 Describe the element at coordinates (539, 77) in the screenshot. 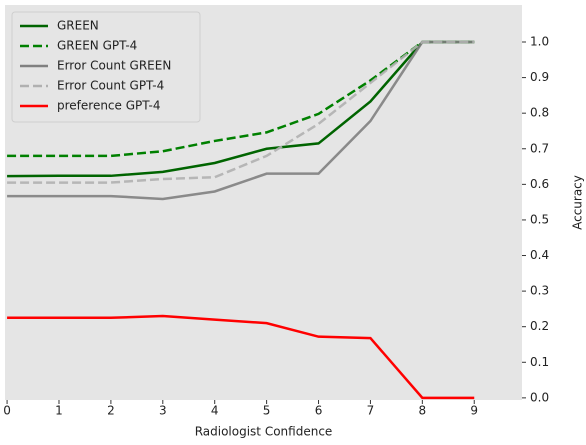

I see `y-tick-label: 0.9` at that location.